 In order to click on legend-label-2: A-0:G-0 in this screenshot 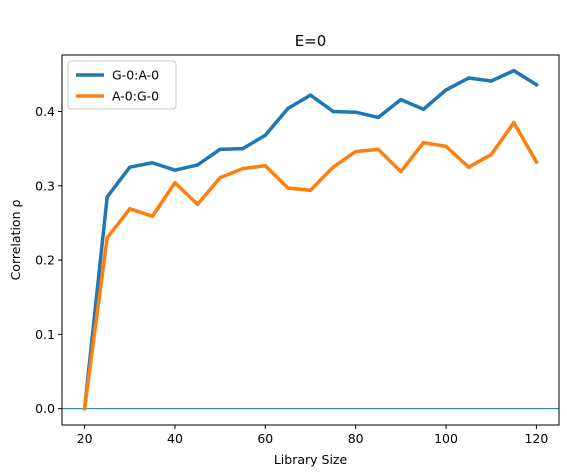, I will do `click(135, 96)`.